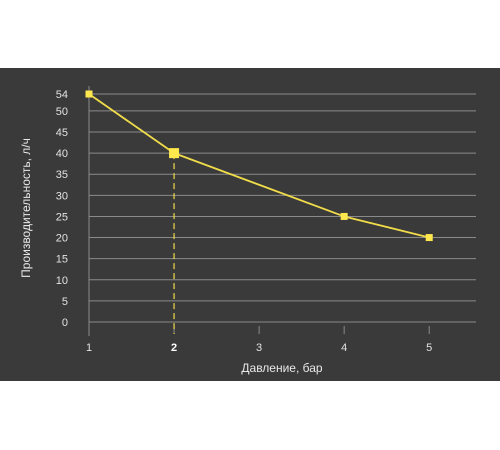 The height and width of the screenshot is (450, 500). I want to click on x-tick-label: 5, so click(429, 348).